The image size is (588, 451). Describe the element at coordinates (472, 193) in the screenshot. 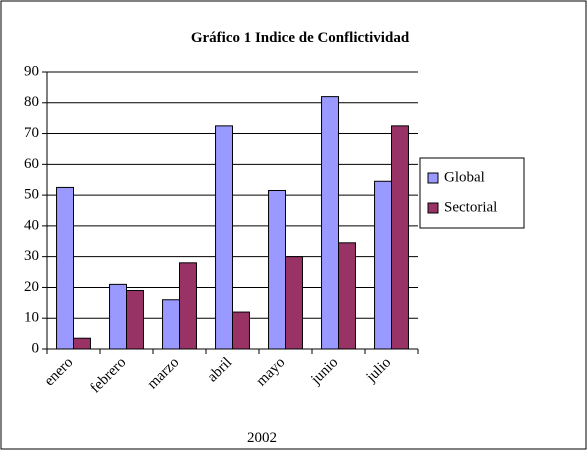

I see `legend-box` at that location.